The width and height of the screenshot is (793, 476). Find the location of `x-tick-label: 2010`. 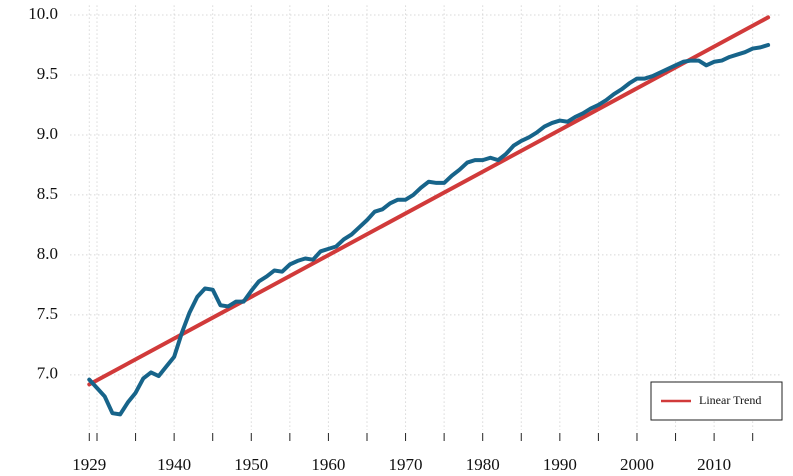

x-tick-label: 2010 is located at coordinates (714, 464).